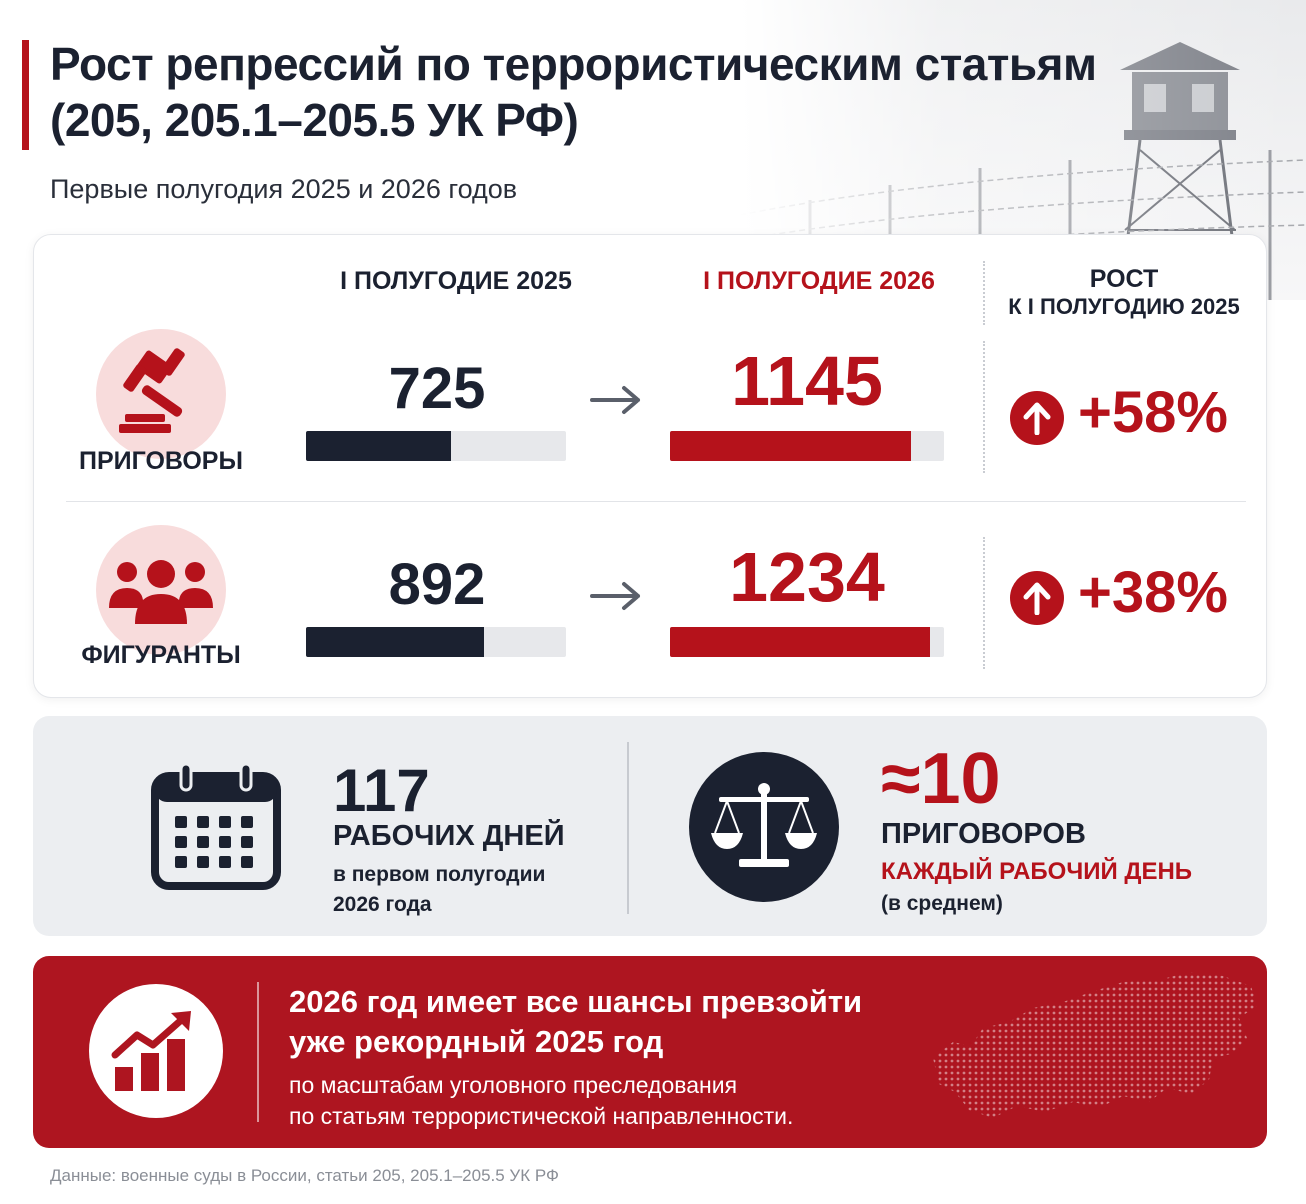  I want to click on row-label-defendants: ФИГУРАНТЫ, so click(161, 655).